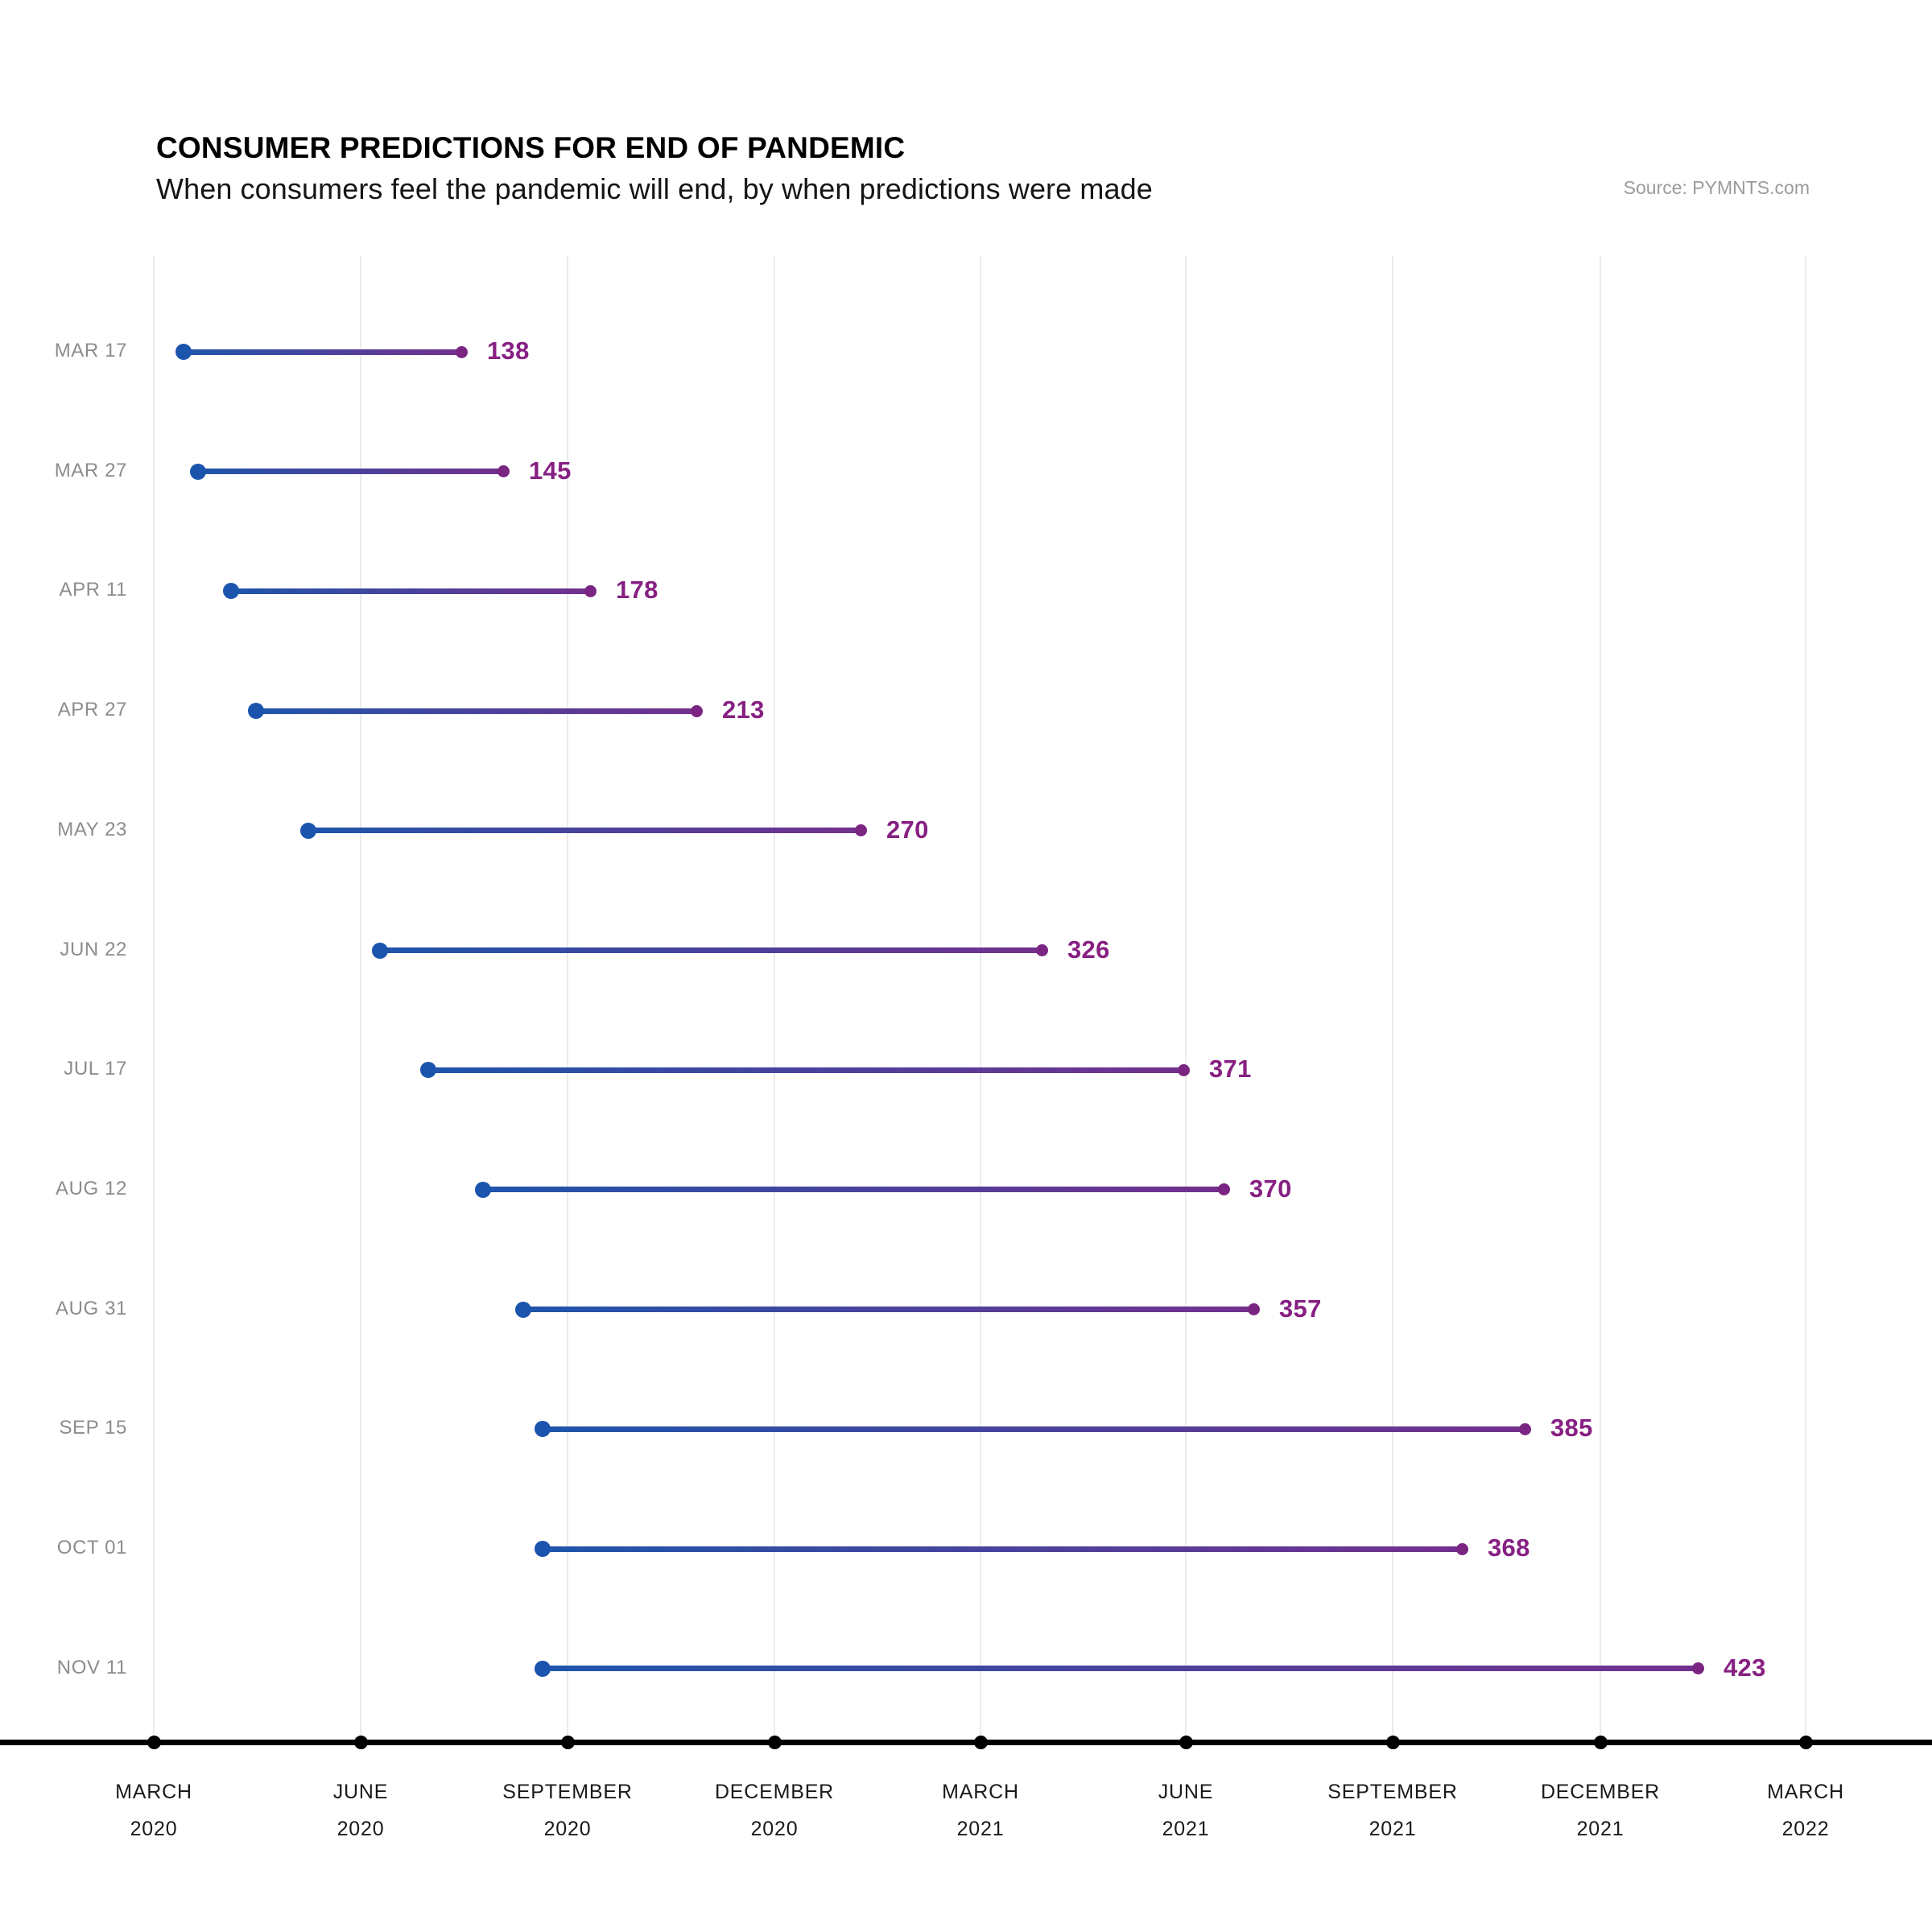  Describe the element at coordinates (93, 590) in the screenshot. I see `row-date-label: APR 11` at that location.